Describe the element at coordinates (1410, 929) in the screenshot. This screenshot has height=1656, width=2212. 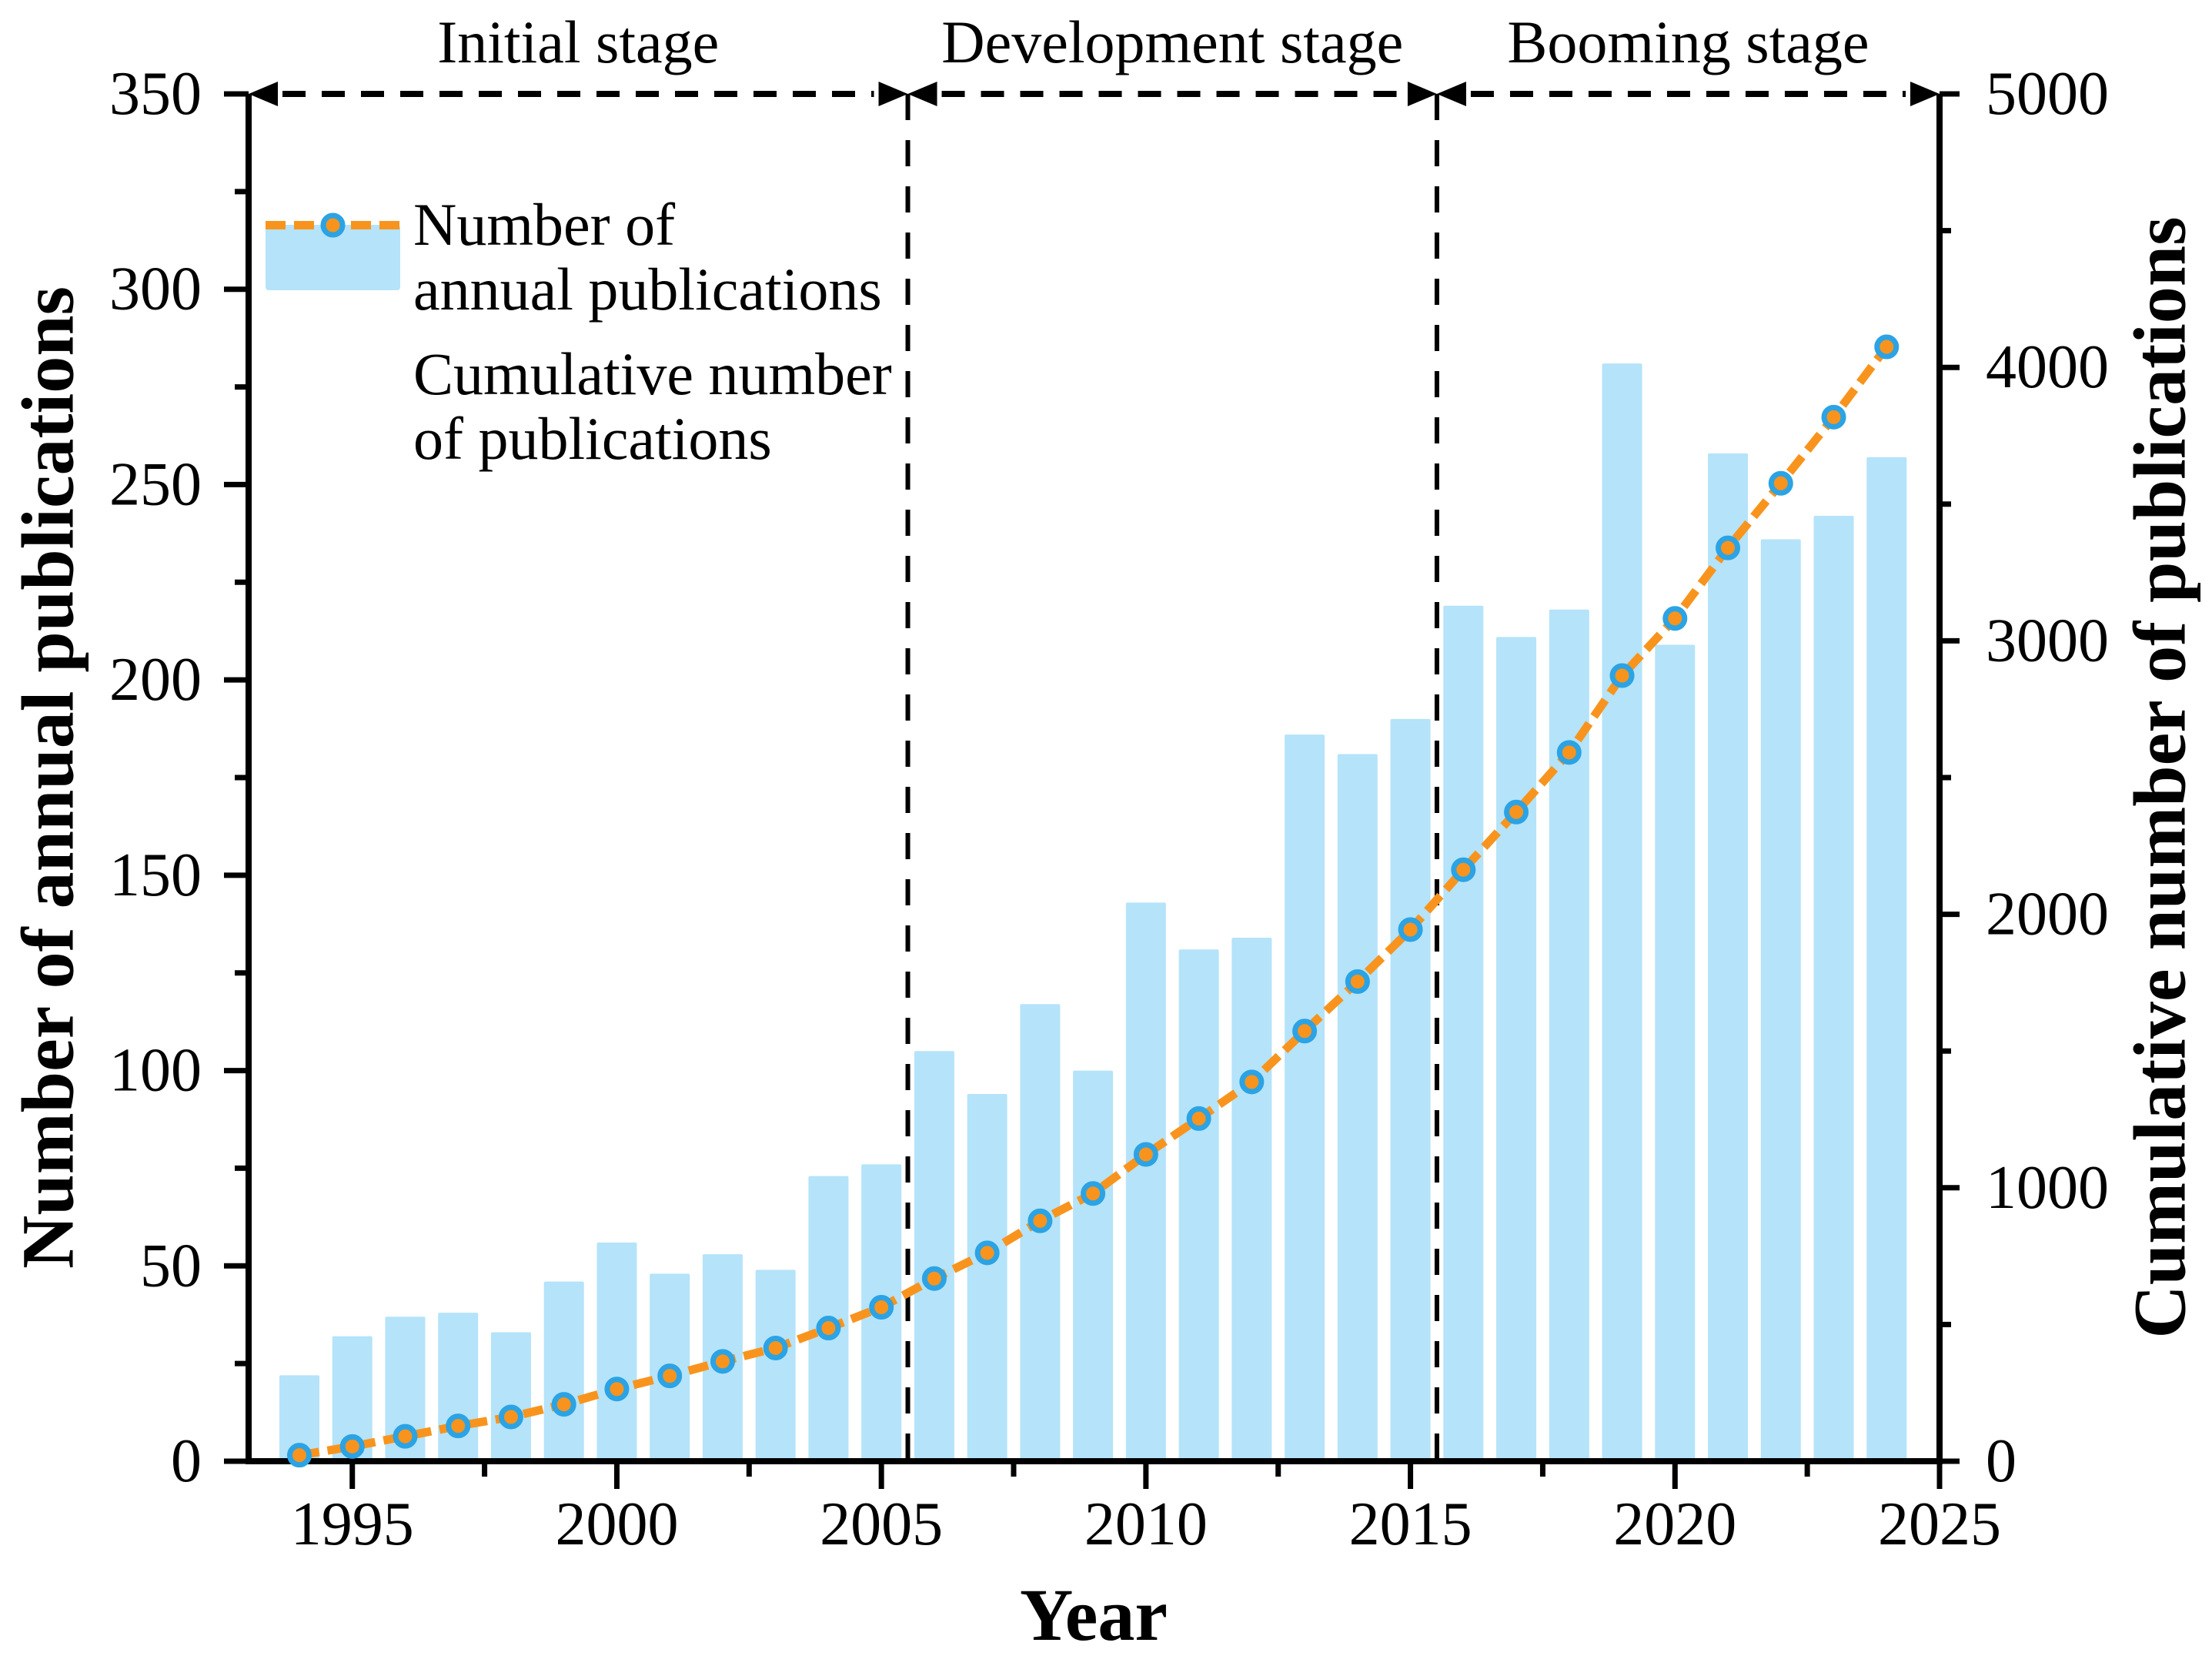
I see `cumulative-point-2015` at that location.